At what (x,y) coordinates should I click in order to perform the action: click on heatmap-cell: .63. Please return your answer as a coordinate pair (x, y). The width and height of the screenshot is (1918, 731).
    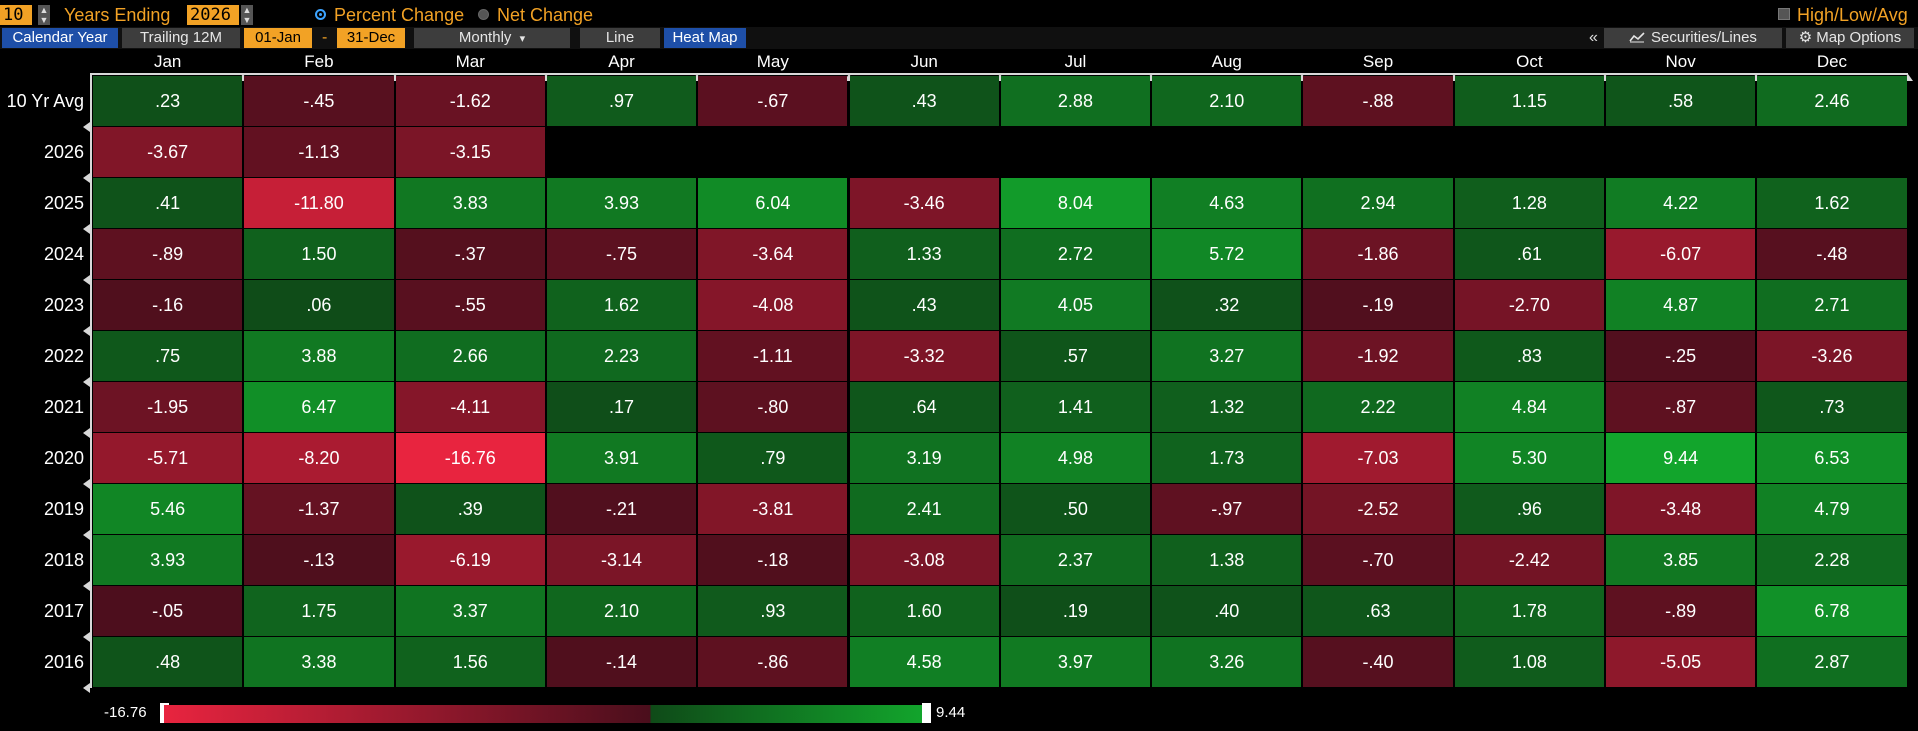
    Looking at the image, I should click on (1377, 611).